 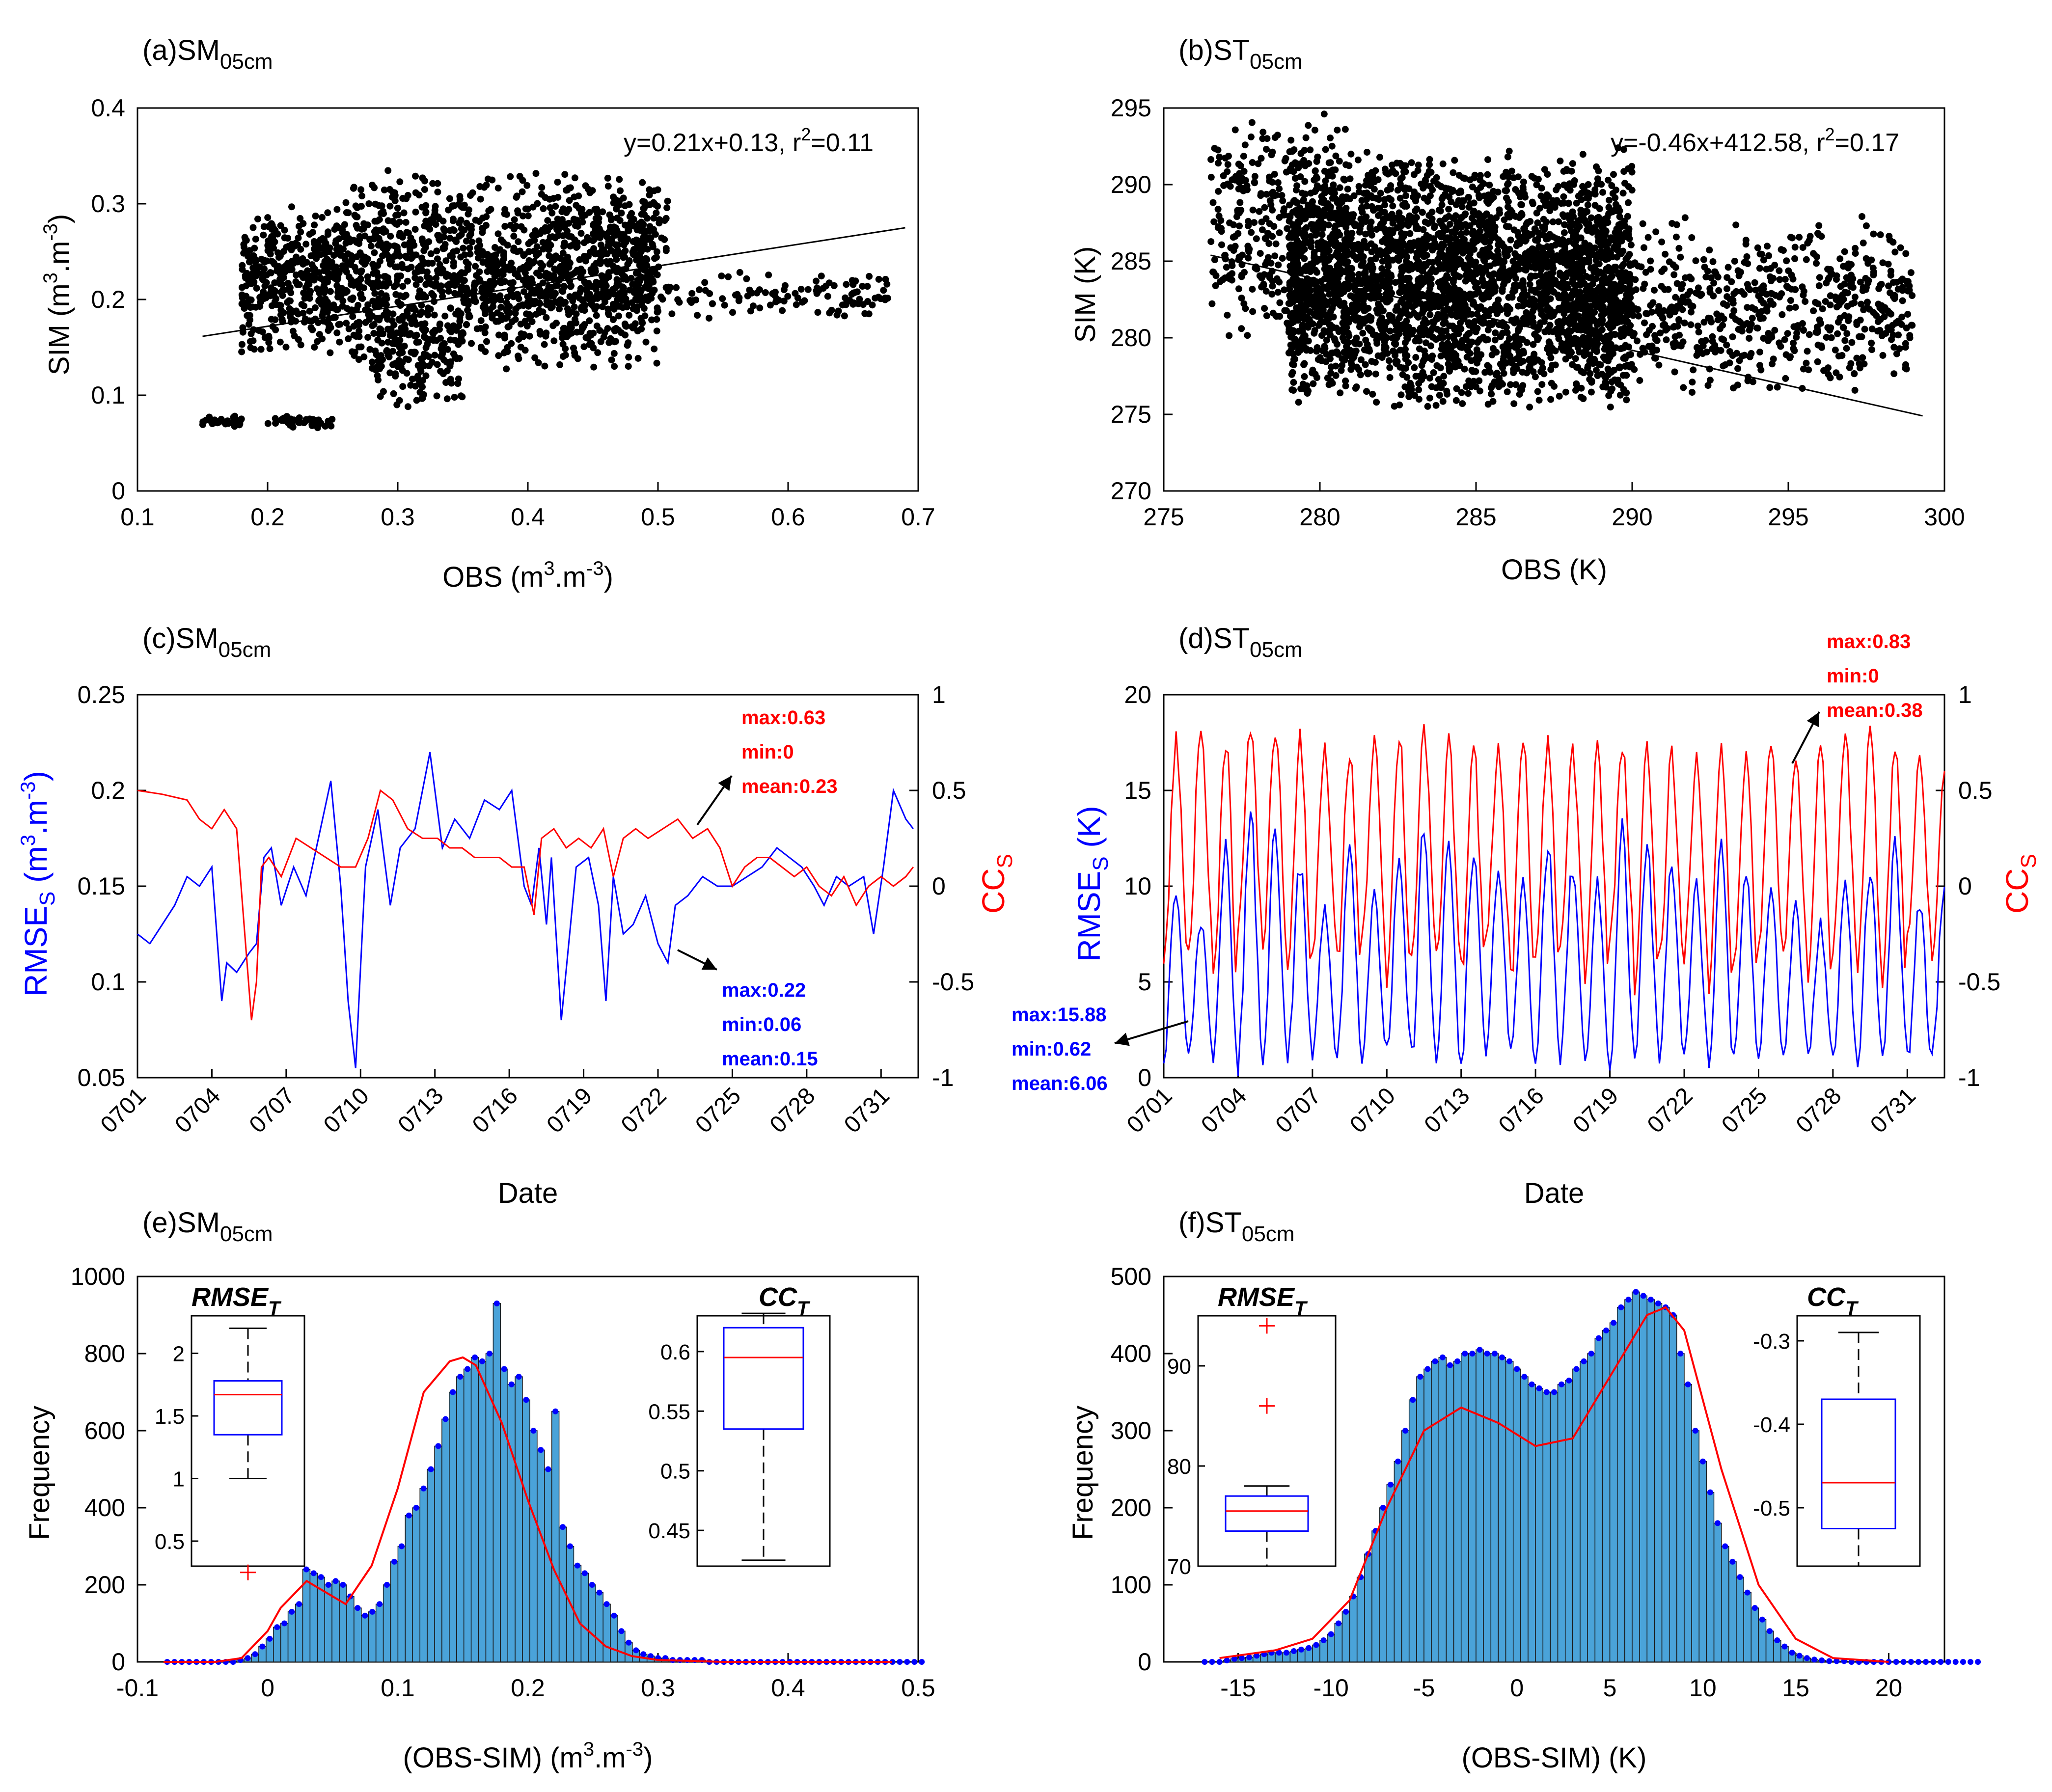 What do you see at coordinates (1475, 517) in the screenshot?
I see `panel-b-xtick-label: 285` at bounding box center [1475, 517].